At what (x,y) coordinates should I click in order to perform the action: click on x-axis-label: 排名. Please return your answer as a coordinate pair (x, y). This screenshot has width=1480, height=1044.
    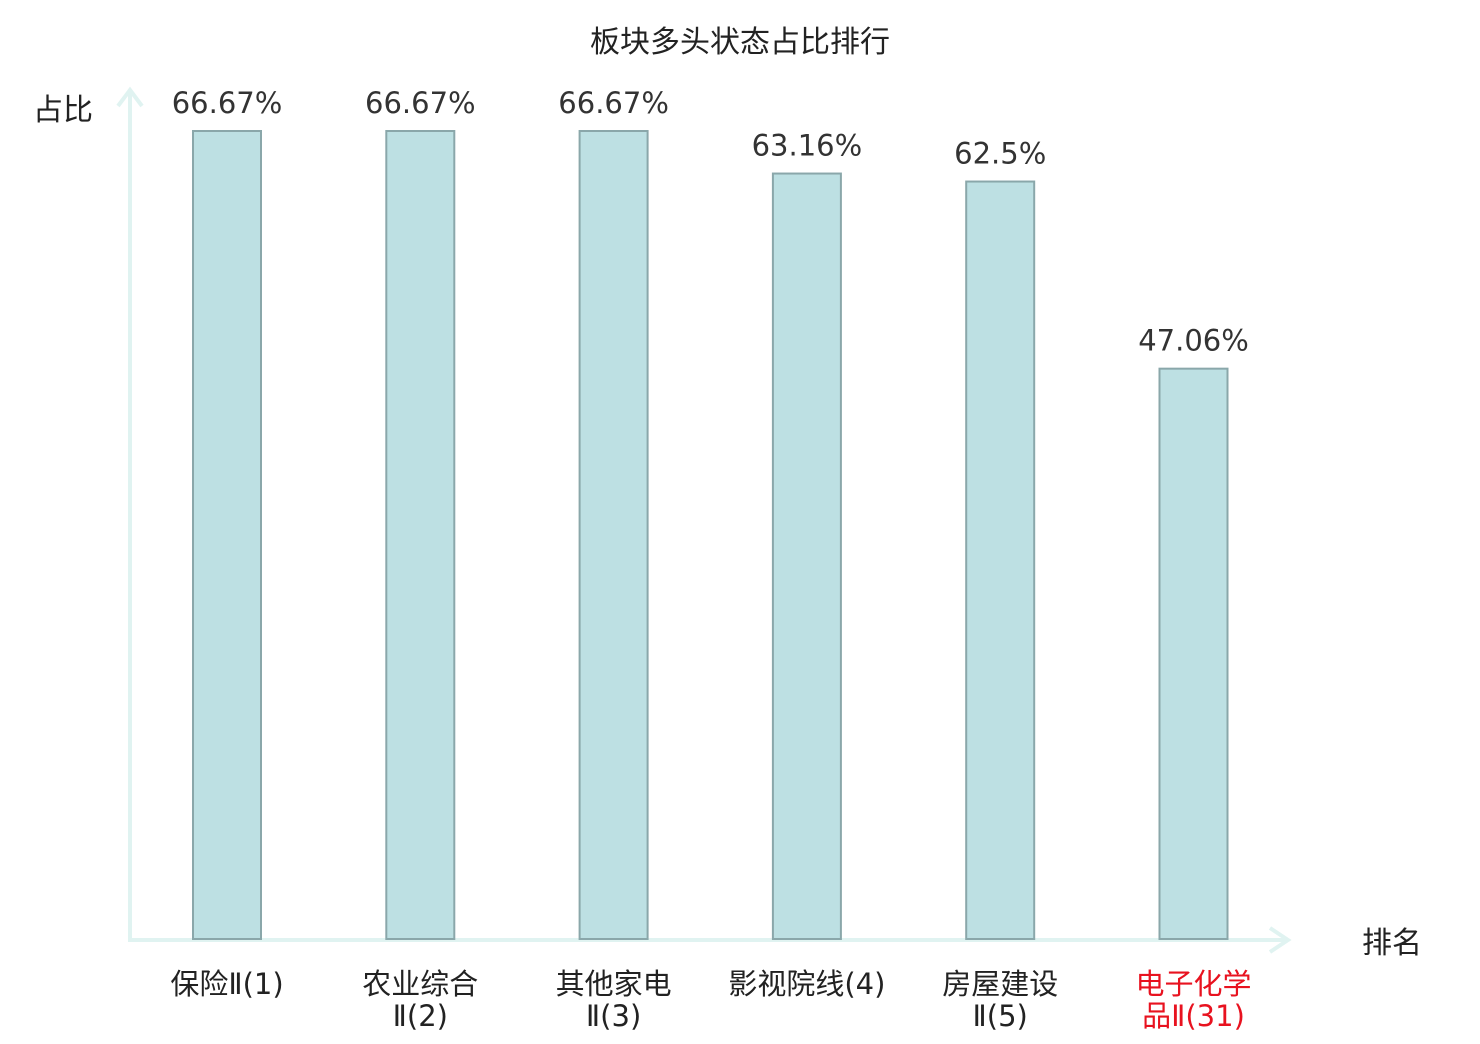
    Looking at the image, I should click on (1392, 943).